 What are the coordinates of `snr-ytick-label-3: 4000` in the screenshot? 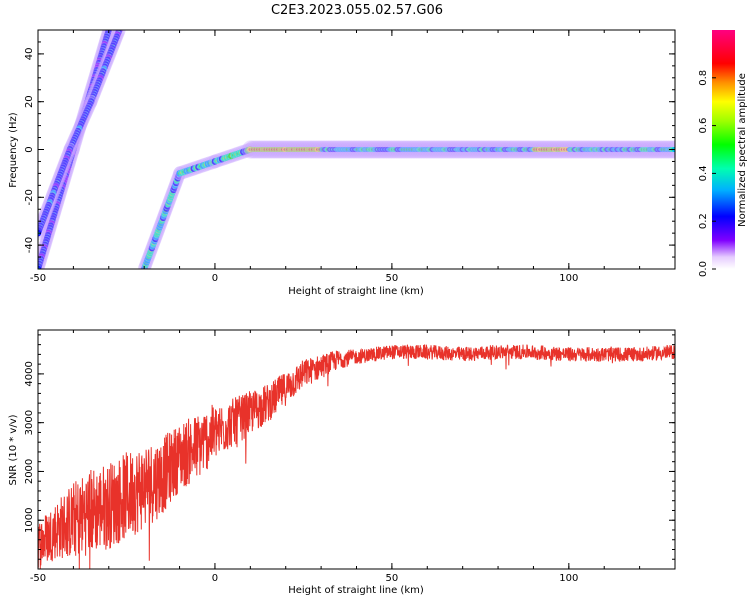 It's located at (29, 373).